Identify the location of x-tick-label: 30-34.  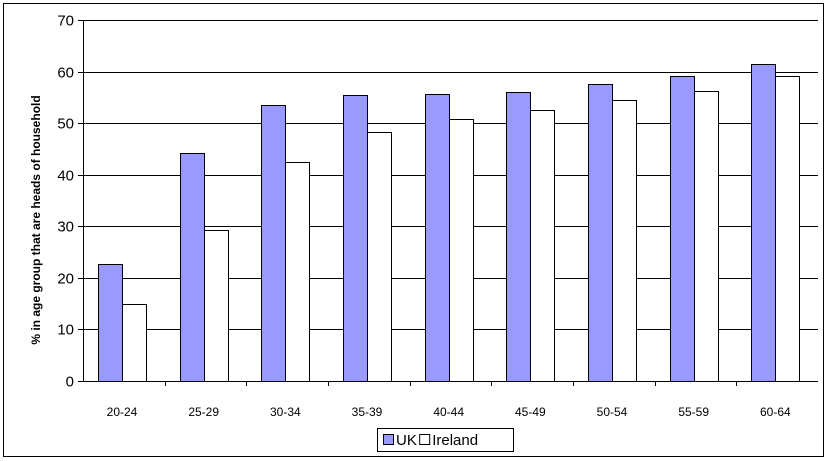
(285, 412).